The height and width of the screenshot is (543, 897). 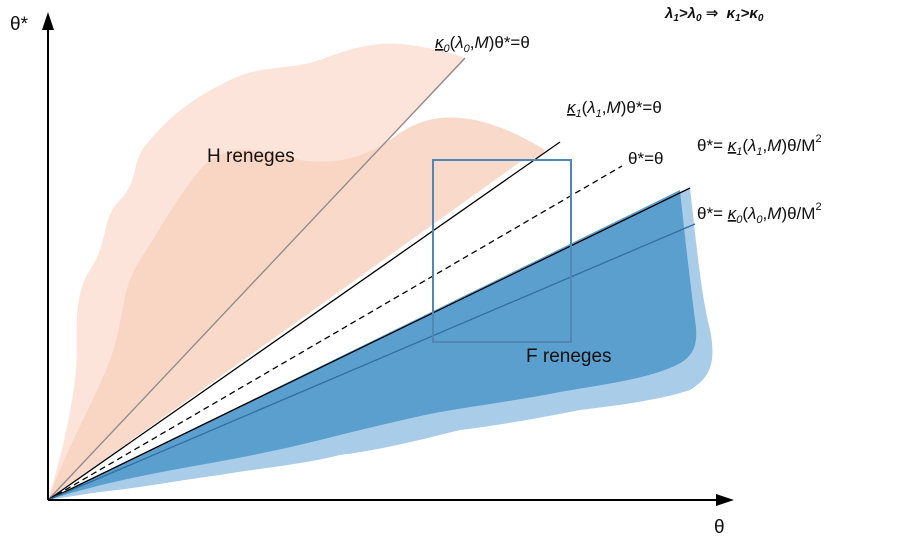 I want to click on f-reneges-label: F reneges, so click(x=569, y=356).